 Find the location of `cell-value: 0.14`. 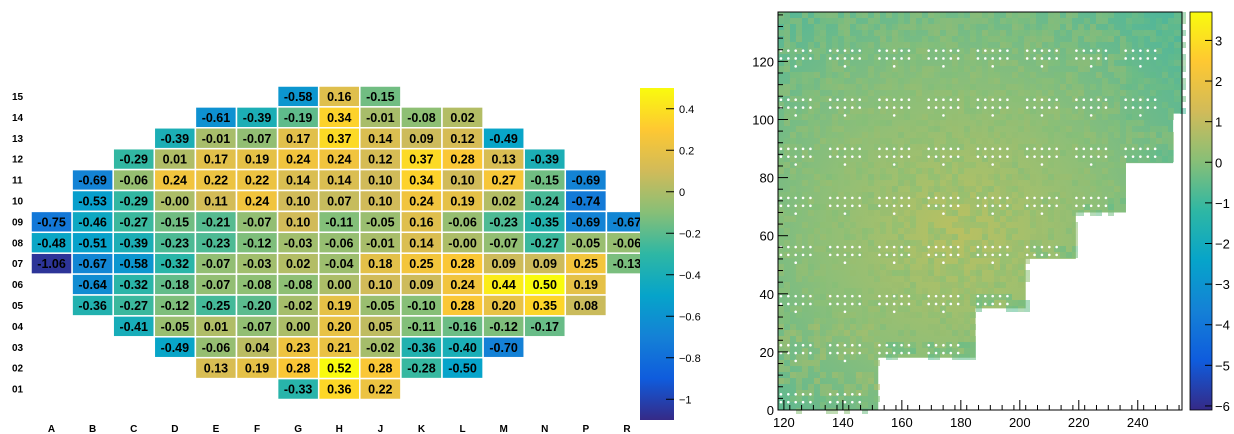

cell-value: 0.14 is located at coordinates (421, 243).